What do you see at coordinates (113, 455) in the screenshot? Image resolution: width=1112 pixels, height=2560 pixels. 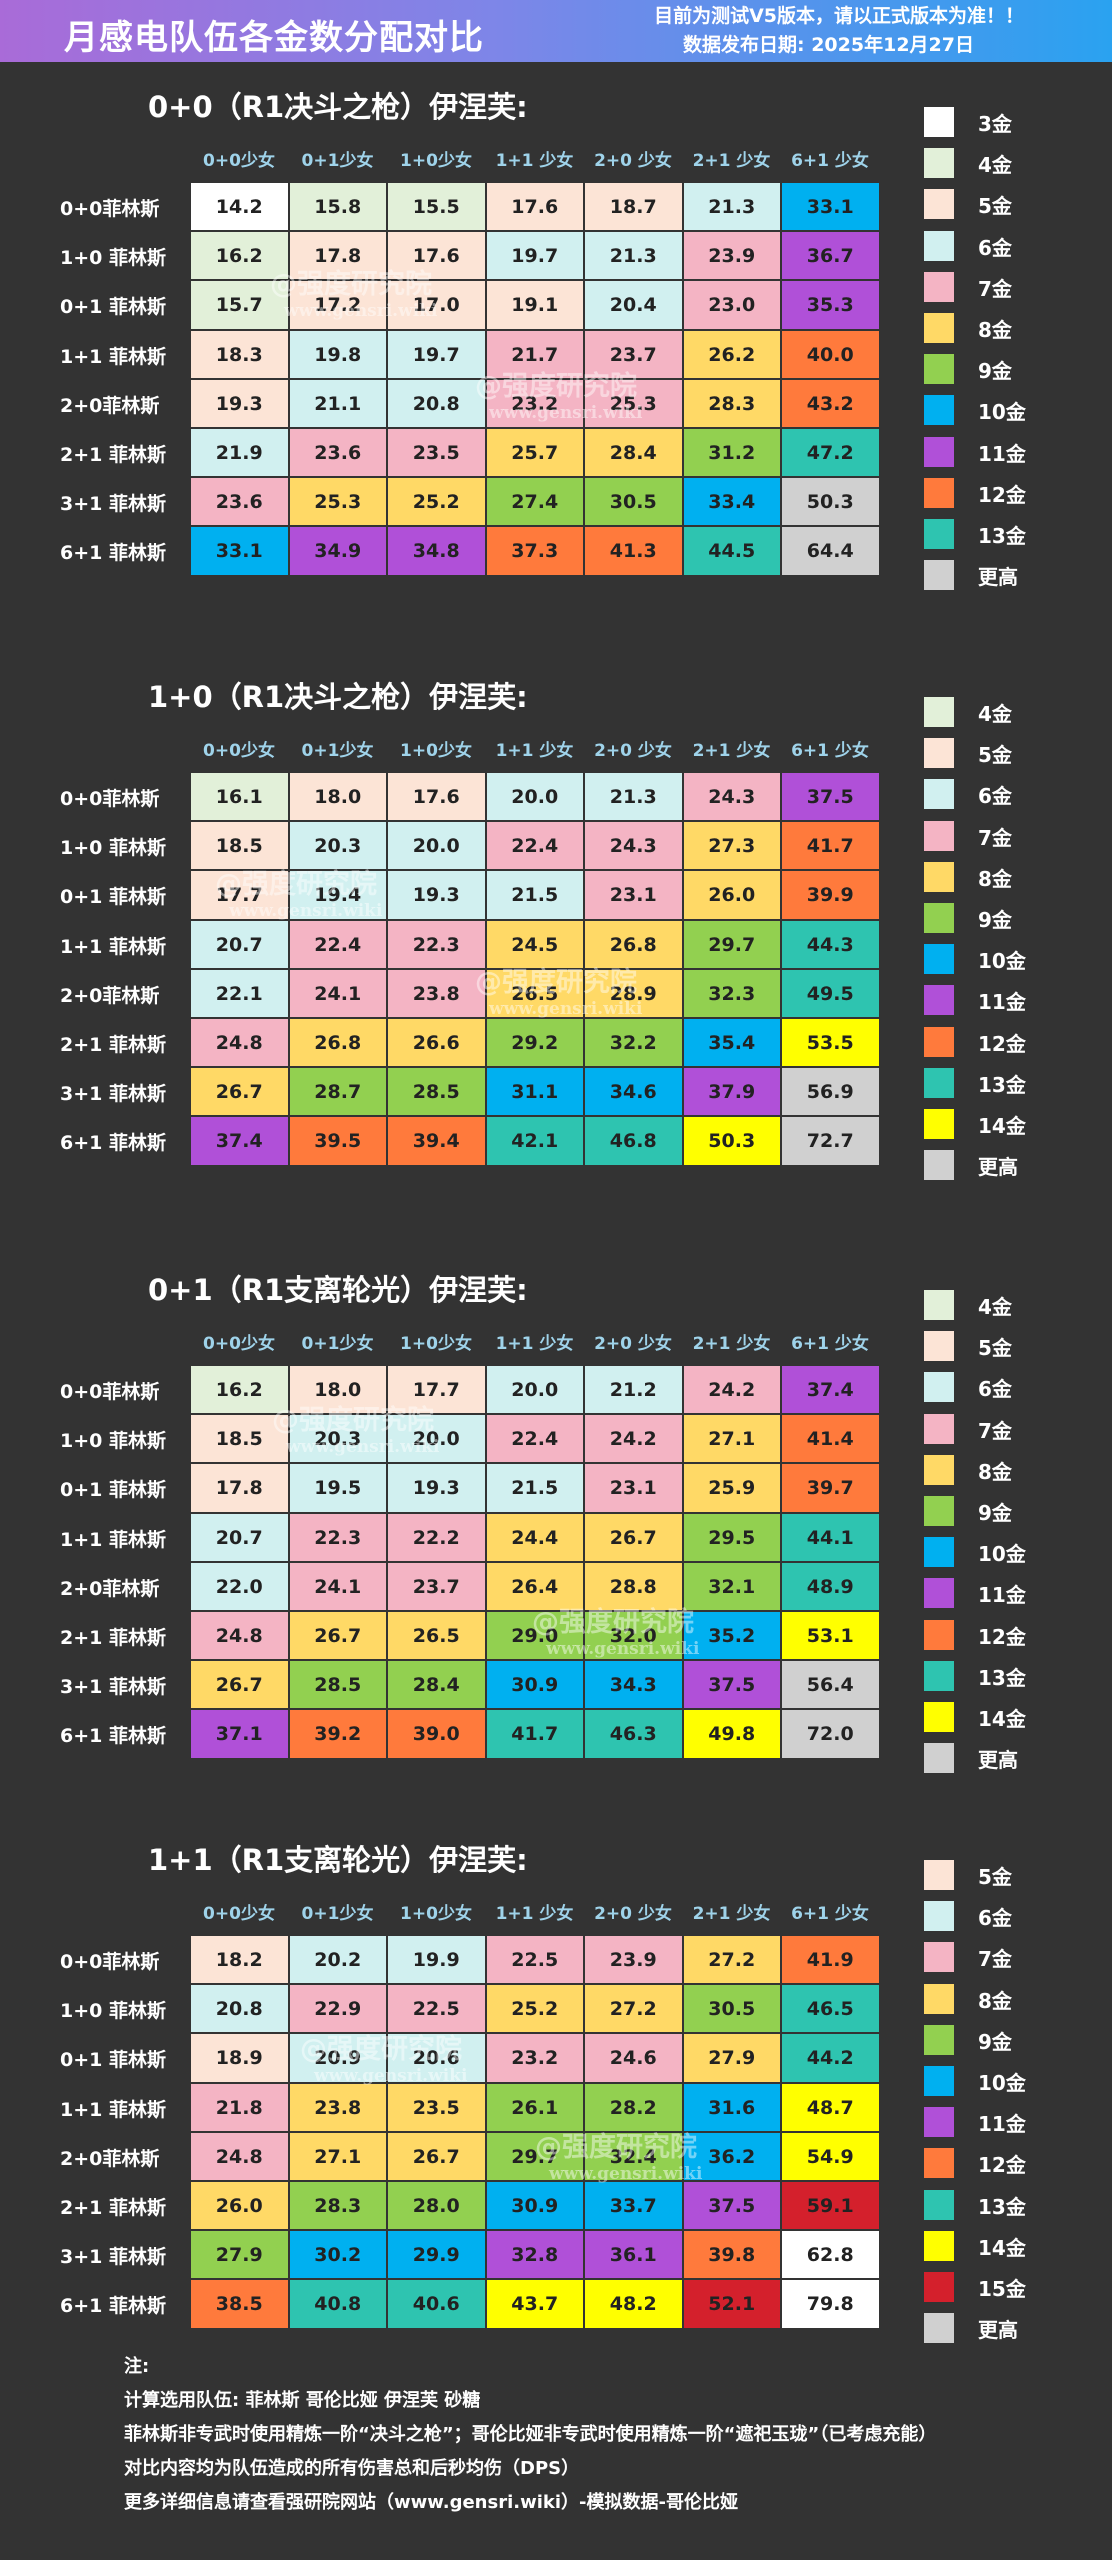 I see `row-header: 2+1 菲林斯` at bounding box center [113, 455].